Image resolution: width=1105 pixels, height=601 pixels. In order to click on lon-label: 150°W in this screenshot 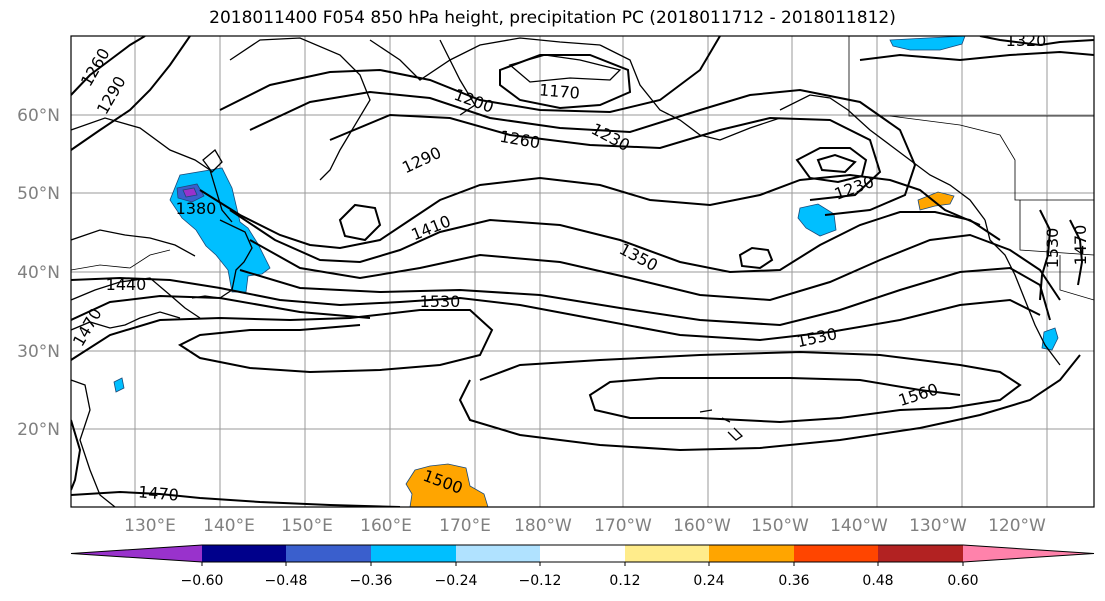, I will do `click(780, 526)`.